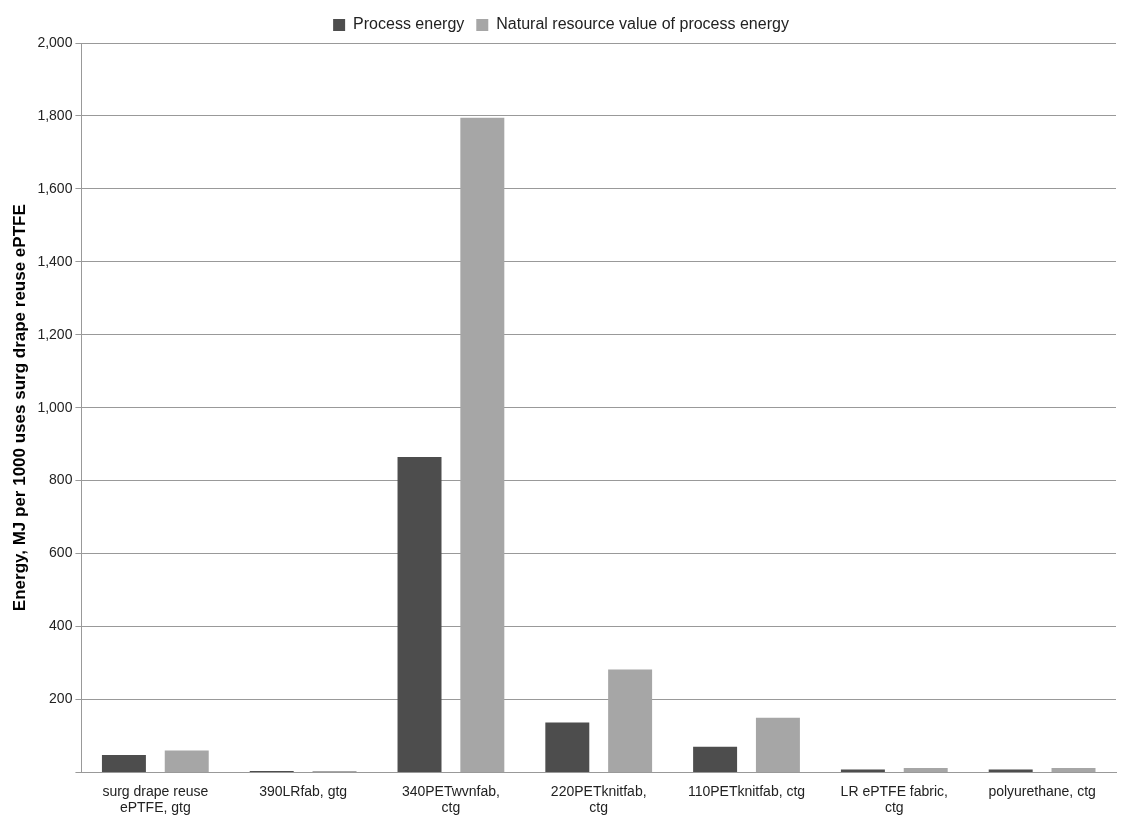 Image resolution: width=1132 pixels, height=825 pixels. What do you see at coordinates (155, 799) in the screenshot?
I see `x-tick-label: surg drape reuse ePTFE, gtg` at bounding box center [155, 799].